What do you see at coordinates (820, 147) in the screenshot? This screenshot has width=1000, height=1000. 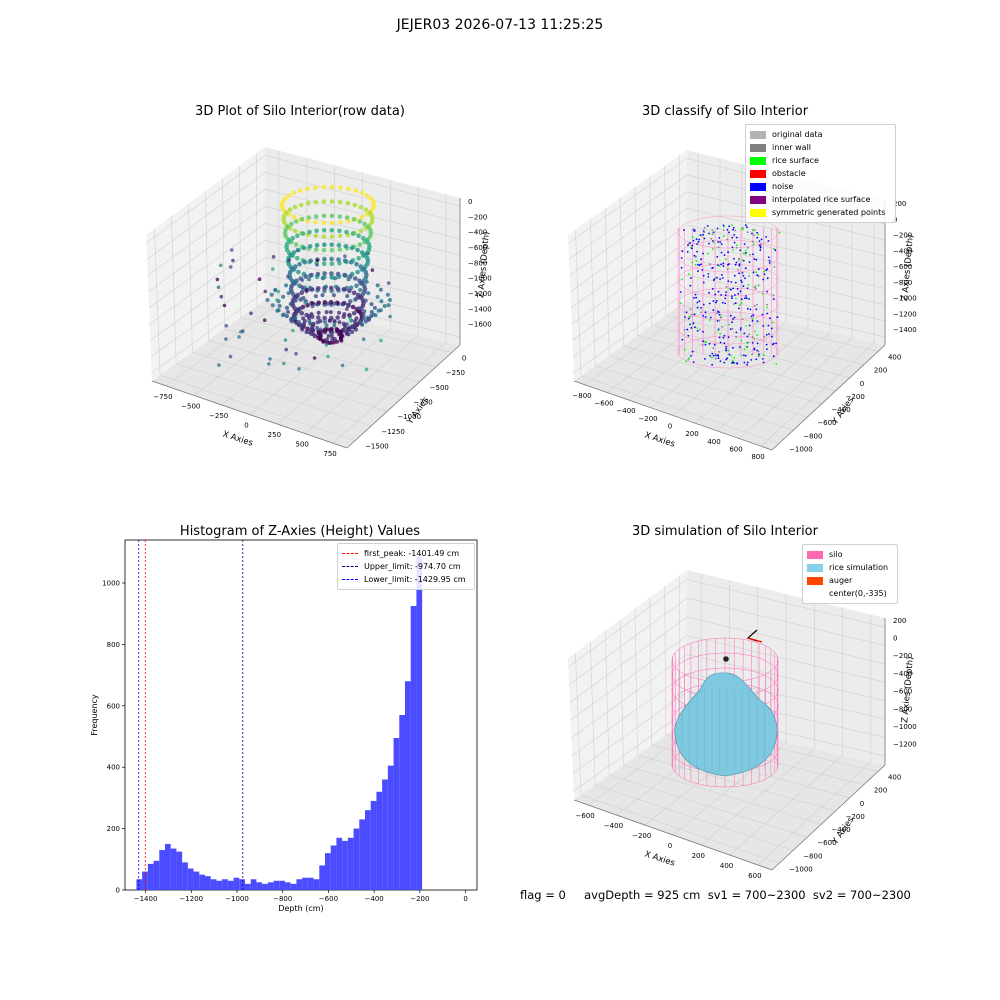 I see `legend-item: inner wall` at bounding box center [820, 147].